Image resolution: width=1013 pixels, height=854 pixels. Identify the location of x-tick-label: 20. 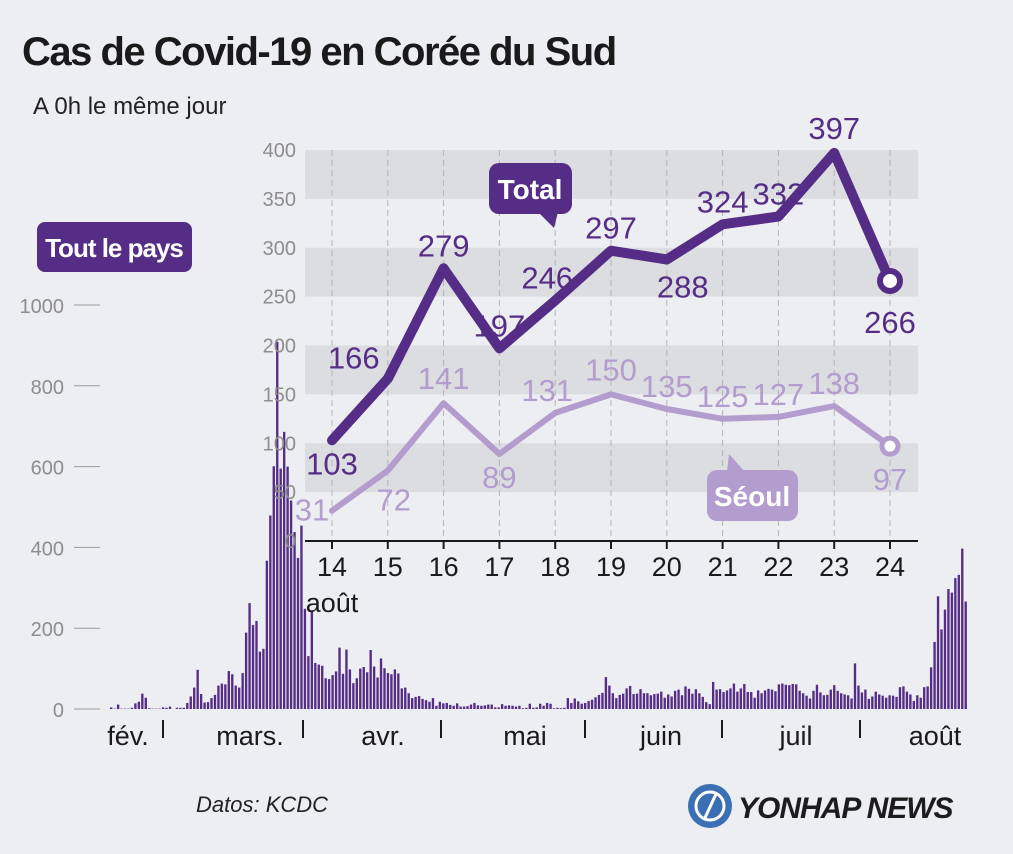
(667, 567).